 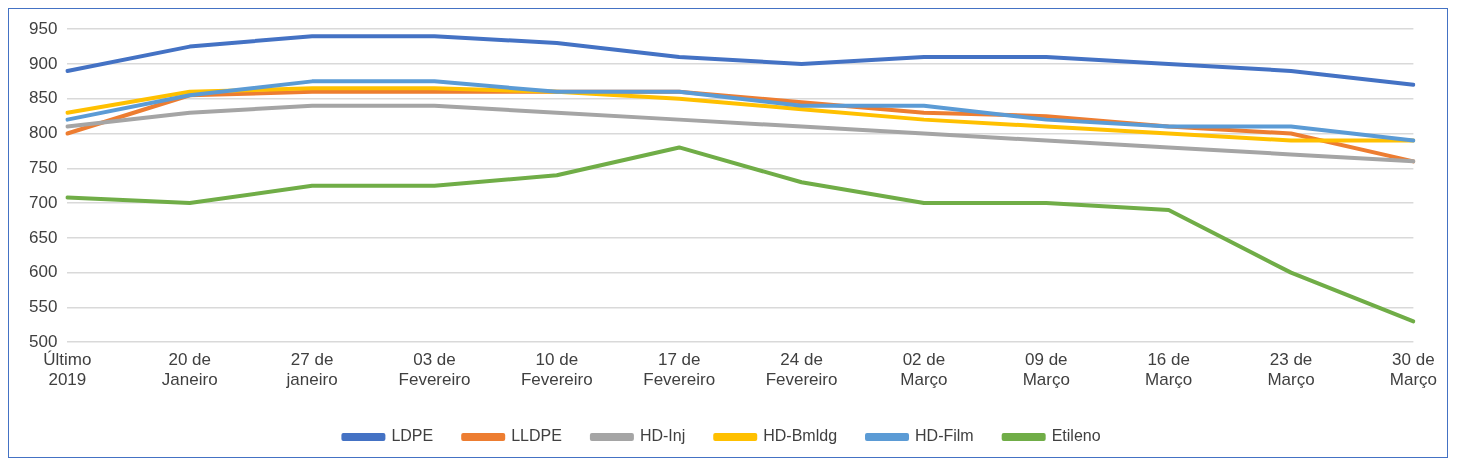 What do you see at coordinates (43, 341) in the screenshot?
I see `y-tick-label: 500` at bounding box center [43, 341].